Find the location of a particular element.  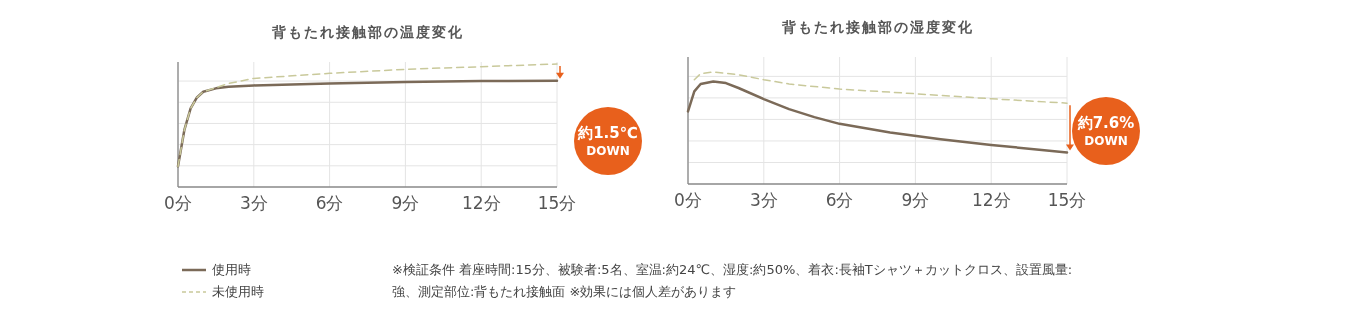

chart-title: 背もたれ接触部の温度変化 is located at coordinates (367, 32).